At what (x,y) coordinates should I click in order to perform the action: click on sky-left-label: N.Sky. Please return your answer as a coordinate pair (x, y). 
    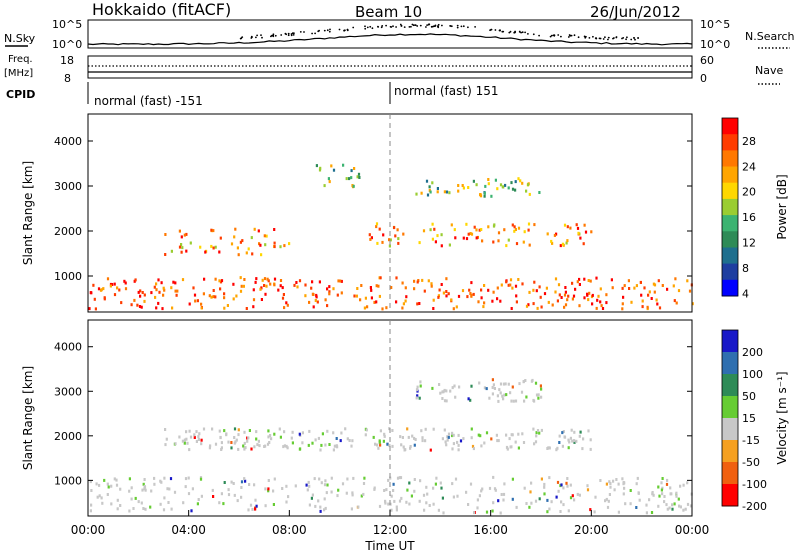
    Looking at the image, I should click on (20, 38).